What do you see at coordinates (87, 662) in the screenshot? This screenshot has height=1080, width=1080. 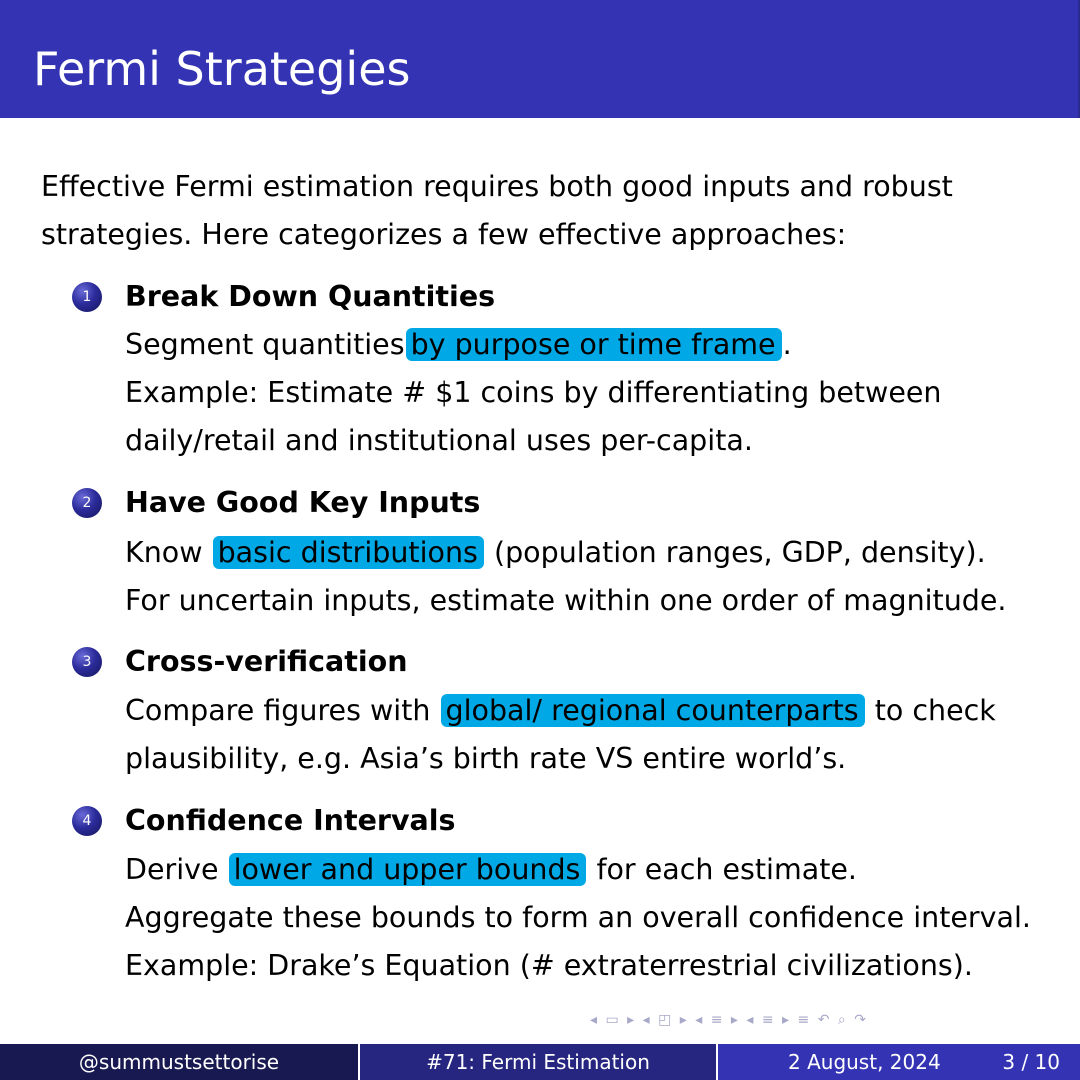 I see `numbered-bullet-icon: 3` at bounding box center [87, 662].